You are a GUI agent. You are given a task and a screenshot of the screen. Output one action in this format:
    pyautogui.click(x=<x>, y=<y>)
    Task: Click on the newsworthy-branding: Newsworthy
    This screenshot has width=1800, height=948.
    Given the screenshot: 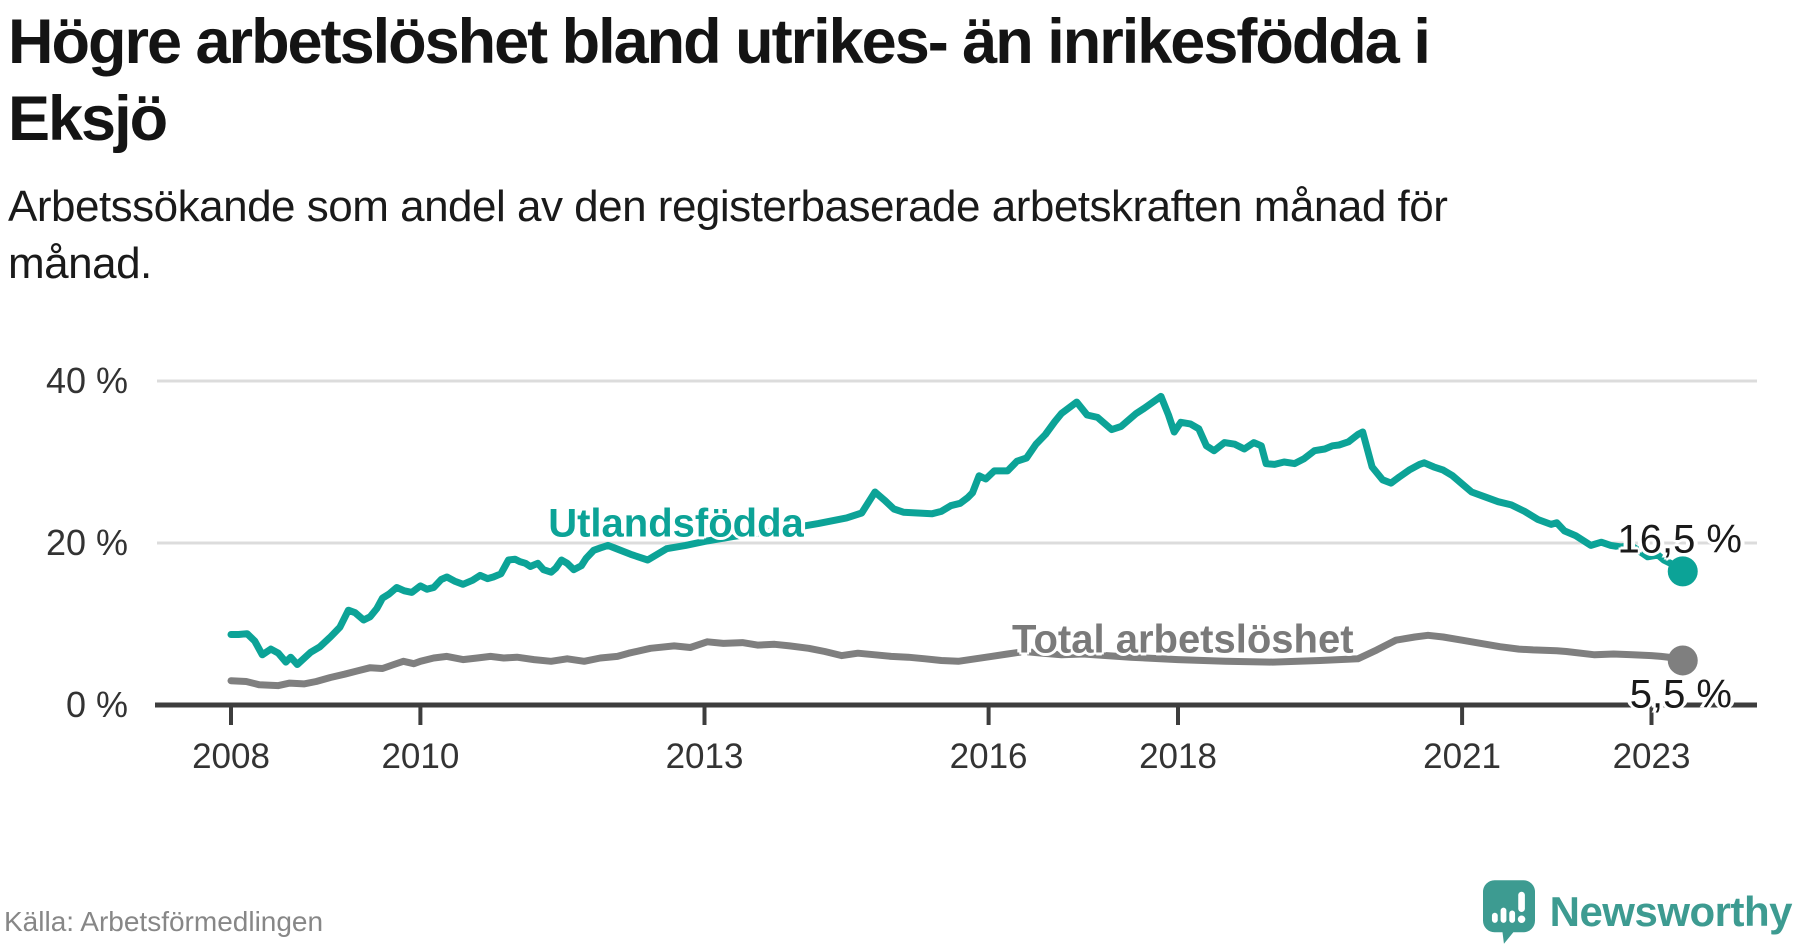 What is the action you would take?
    pyautogui.click(x=1637, y=912)
    